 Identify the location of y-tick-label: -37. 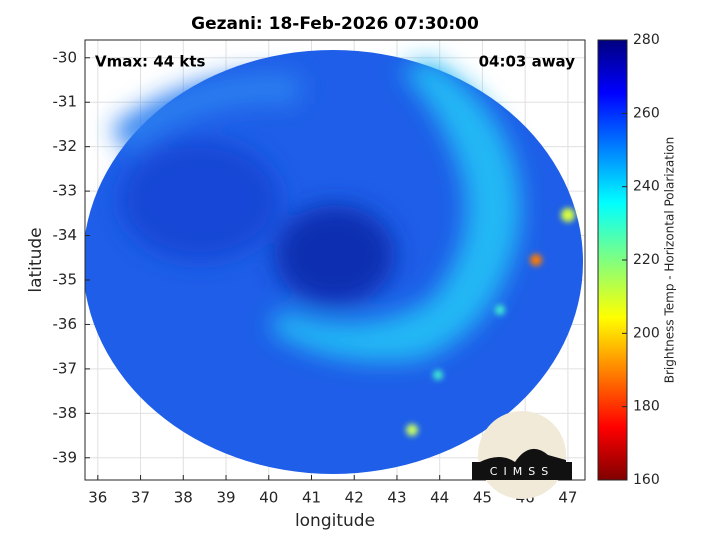
(65, 368).